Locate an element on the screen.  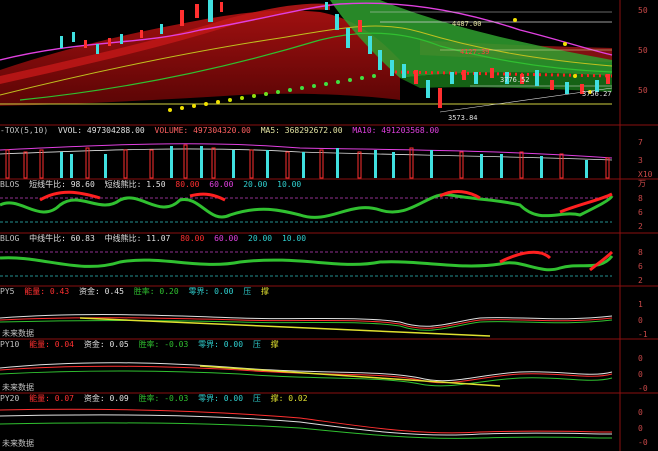
py10-energy: 能量: 0.04 is located at coordinates (51, 344).